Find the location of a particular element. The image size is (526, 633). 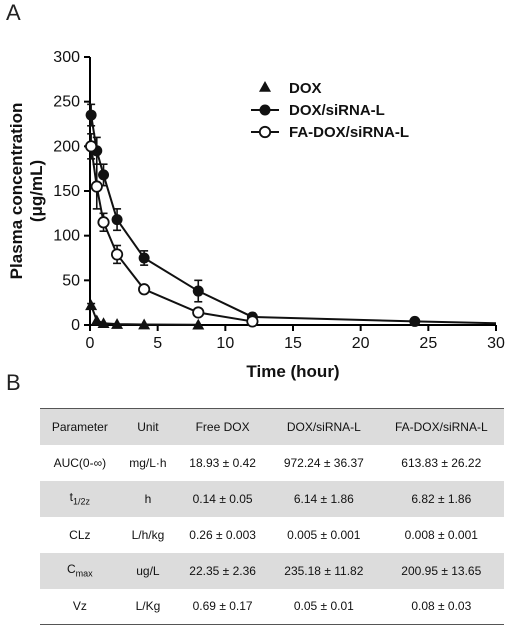

legend-label: FA-DOX/siRNA-L is located at coordinates (349, 132).